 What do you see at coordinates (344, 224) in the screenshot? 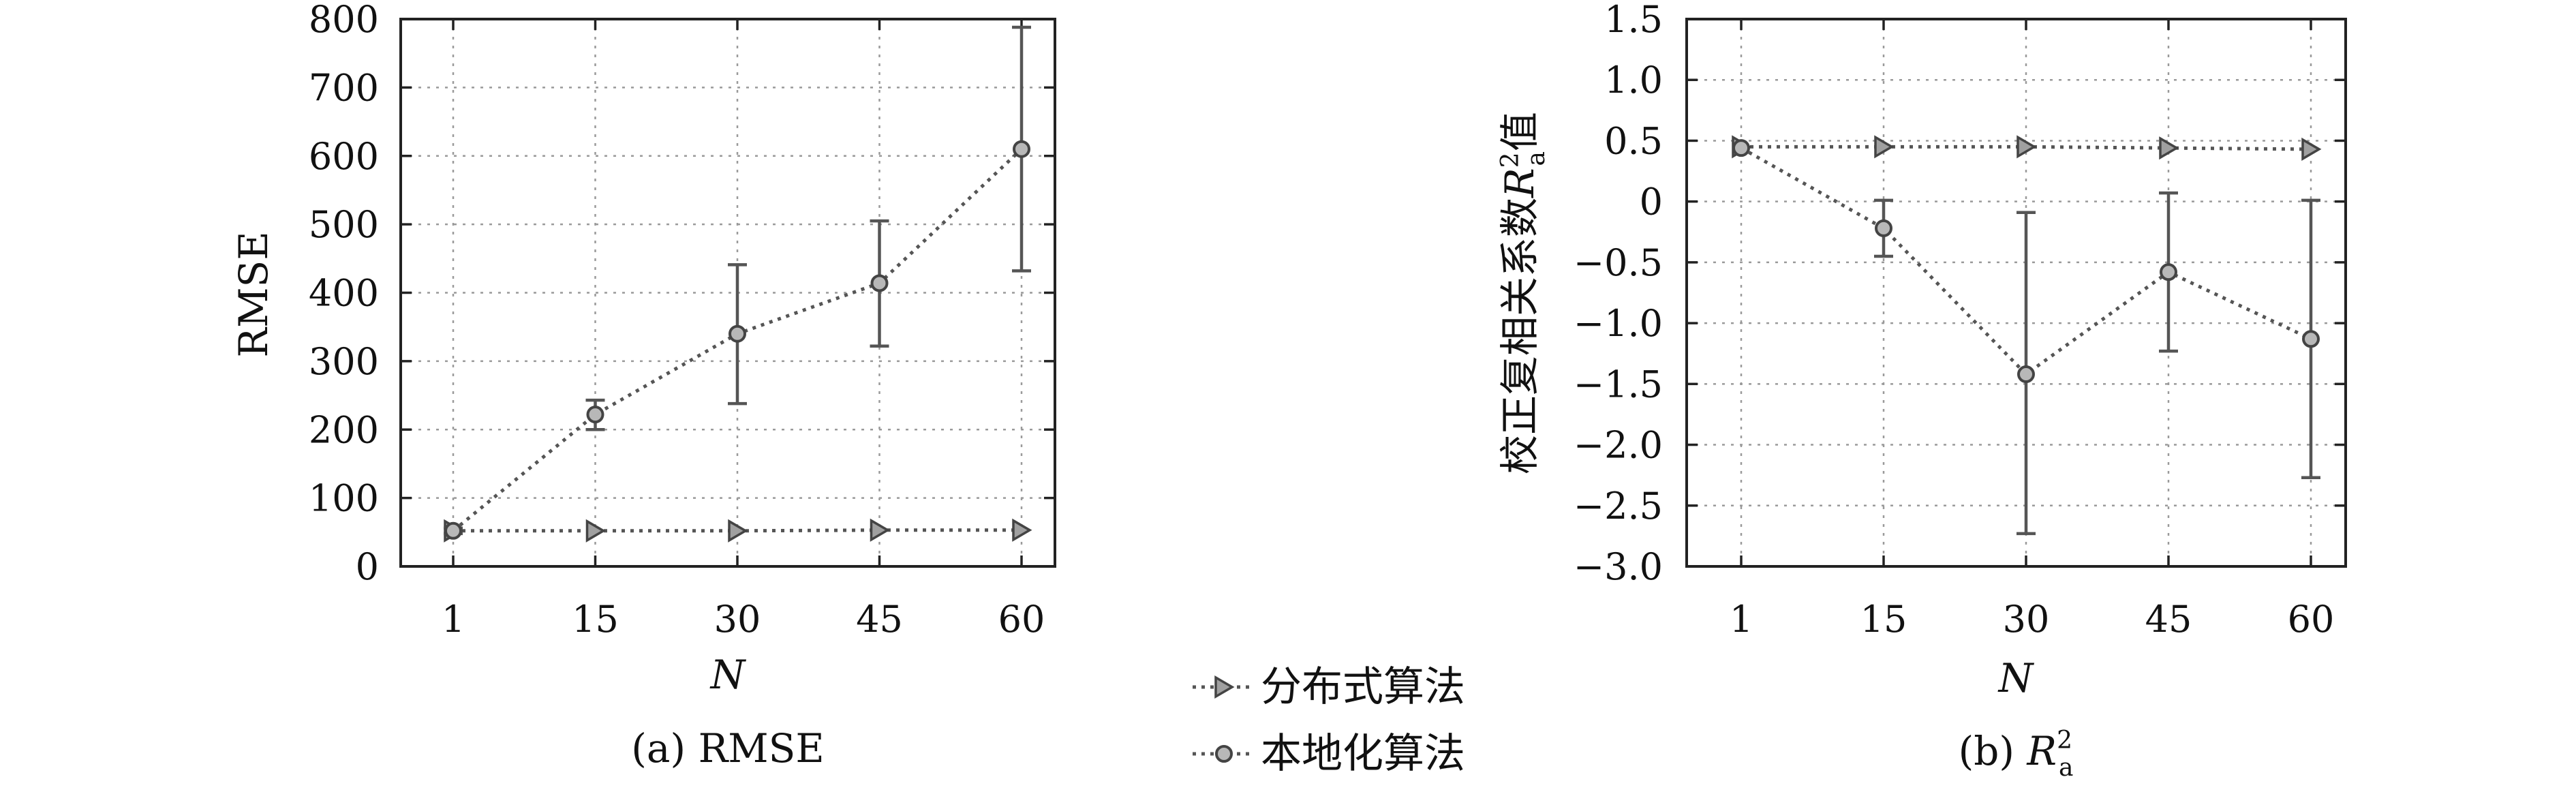
I see `rmse-y-tick-label: 500` at bounding box center [344, 224].